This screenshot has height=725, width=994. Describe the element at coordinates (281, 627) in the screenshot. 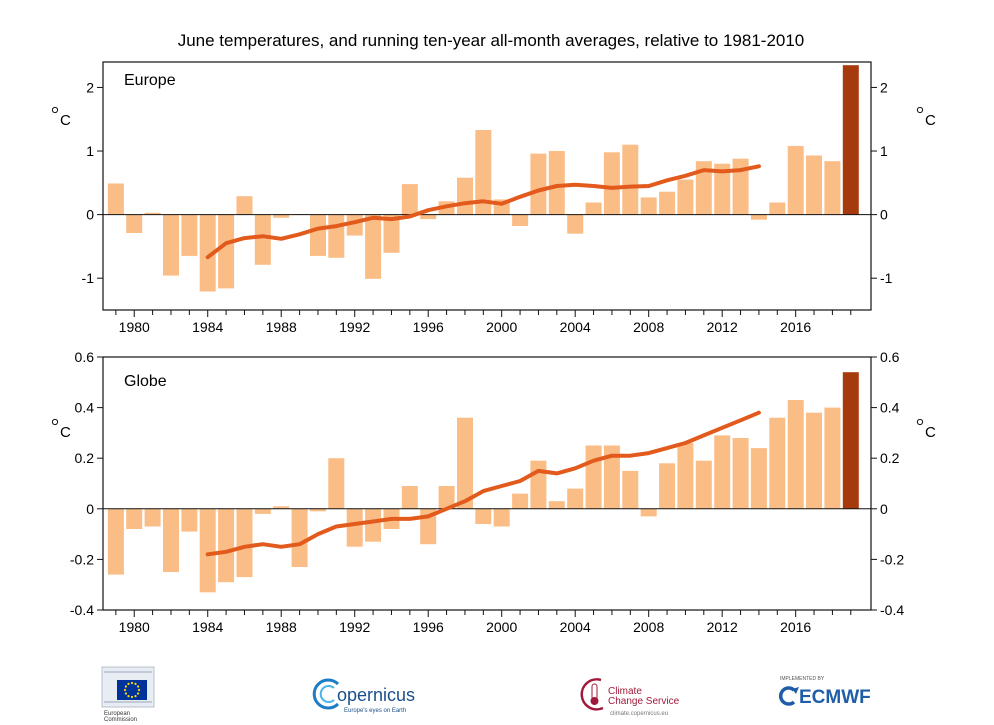

I see `globe-xtick-label-1988: 1988` at that location.